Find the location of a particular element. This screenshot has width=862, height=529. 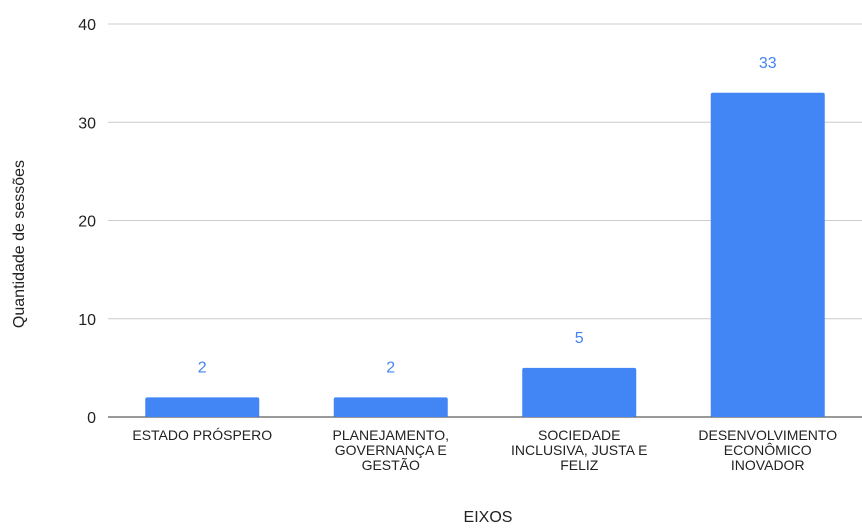

y-axis-ticks: 0 10 20 30 40 is located at coordinates (87, 222).